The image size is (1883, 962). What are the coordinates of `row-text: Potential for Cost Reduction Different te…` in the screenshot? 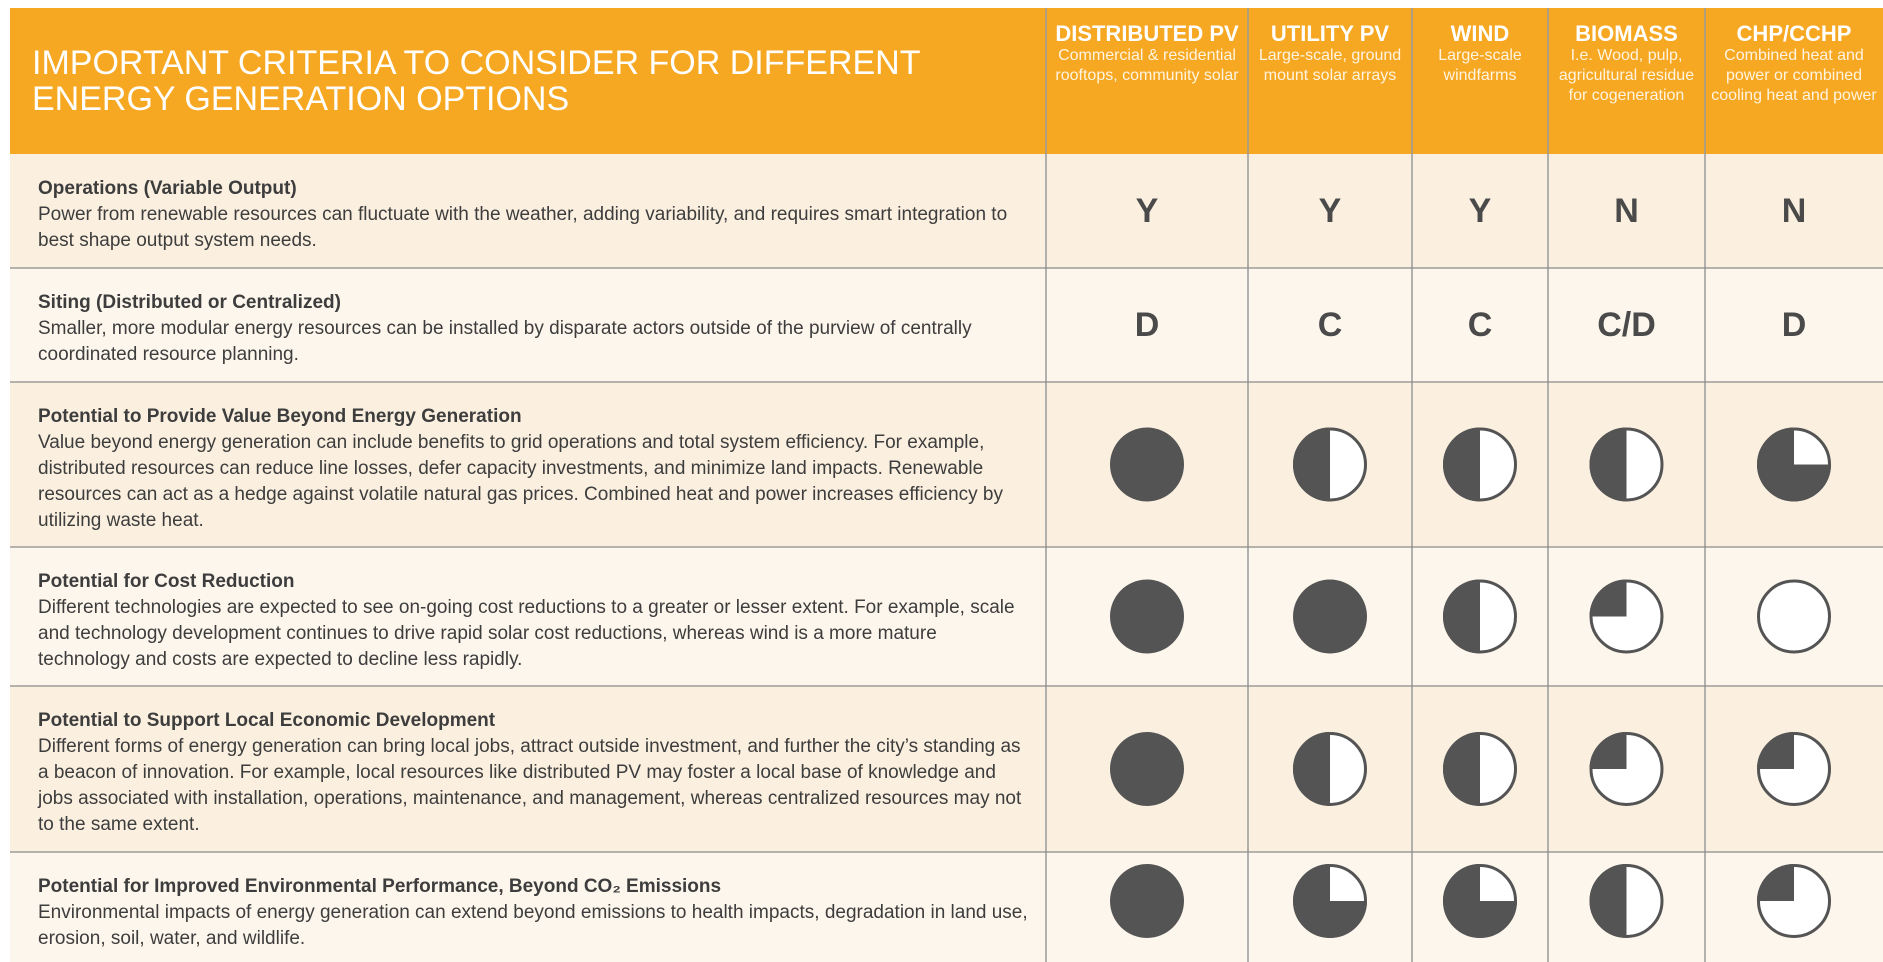 It's located at (535, 621).